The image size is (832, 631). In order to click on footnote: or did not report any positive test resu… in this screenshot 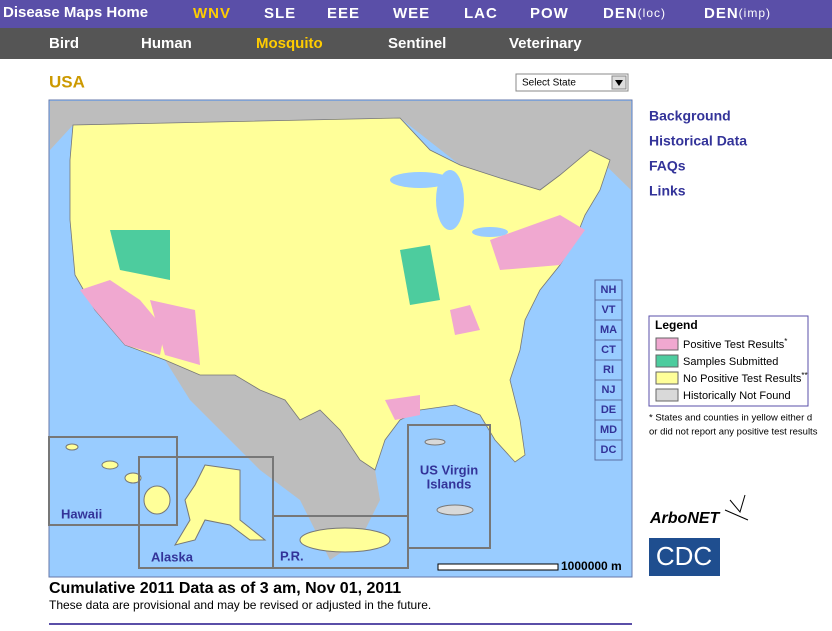, I will do `click(733, 432)`.